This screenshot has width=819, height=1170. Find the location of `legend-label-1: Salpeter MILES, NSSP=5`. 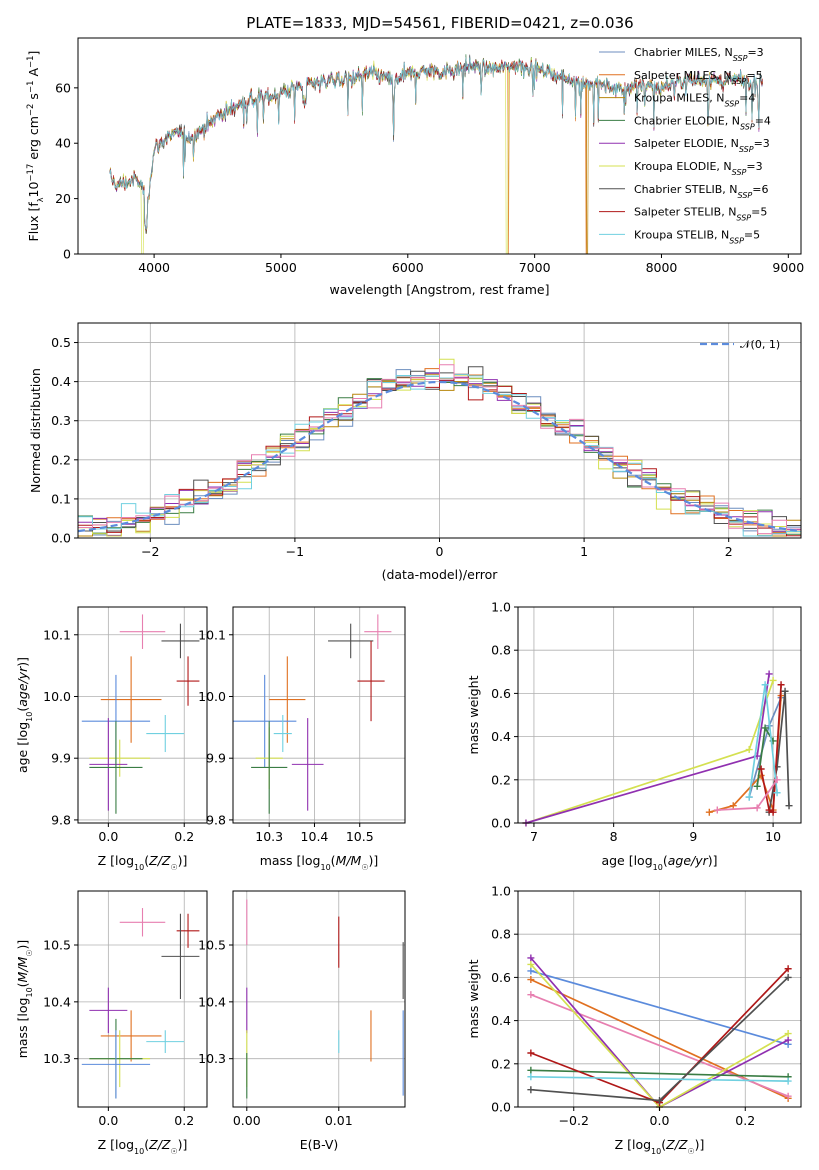

legend-label-1: Salpeter MILES, NSSP=5 is located at coordinates (698, 77).